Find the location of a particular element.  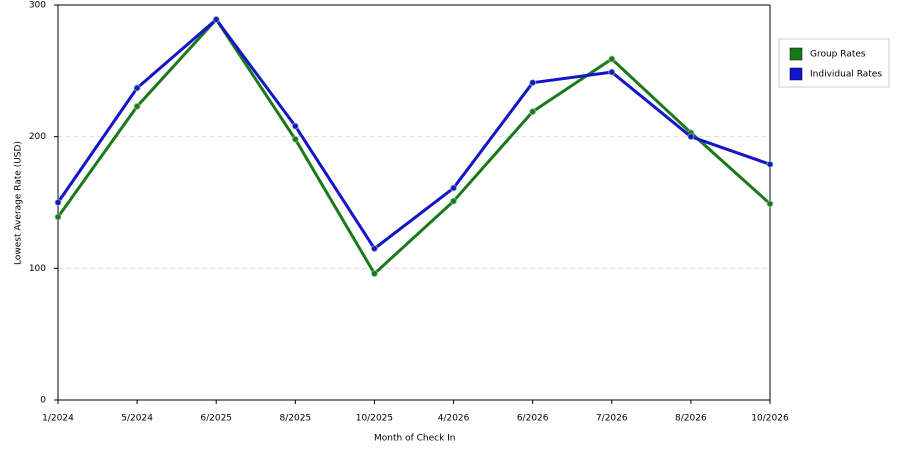

y-tick-label: 100 is located at coordinates (37, 269).